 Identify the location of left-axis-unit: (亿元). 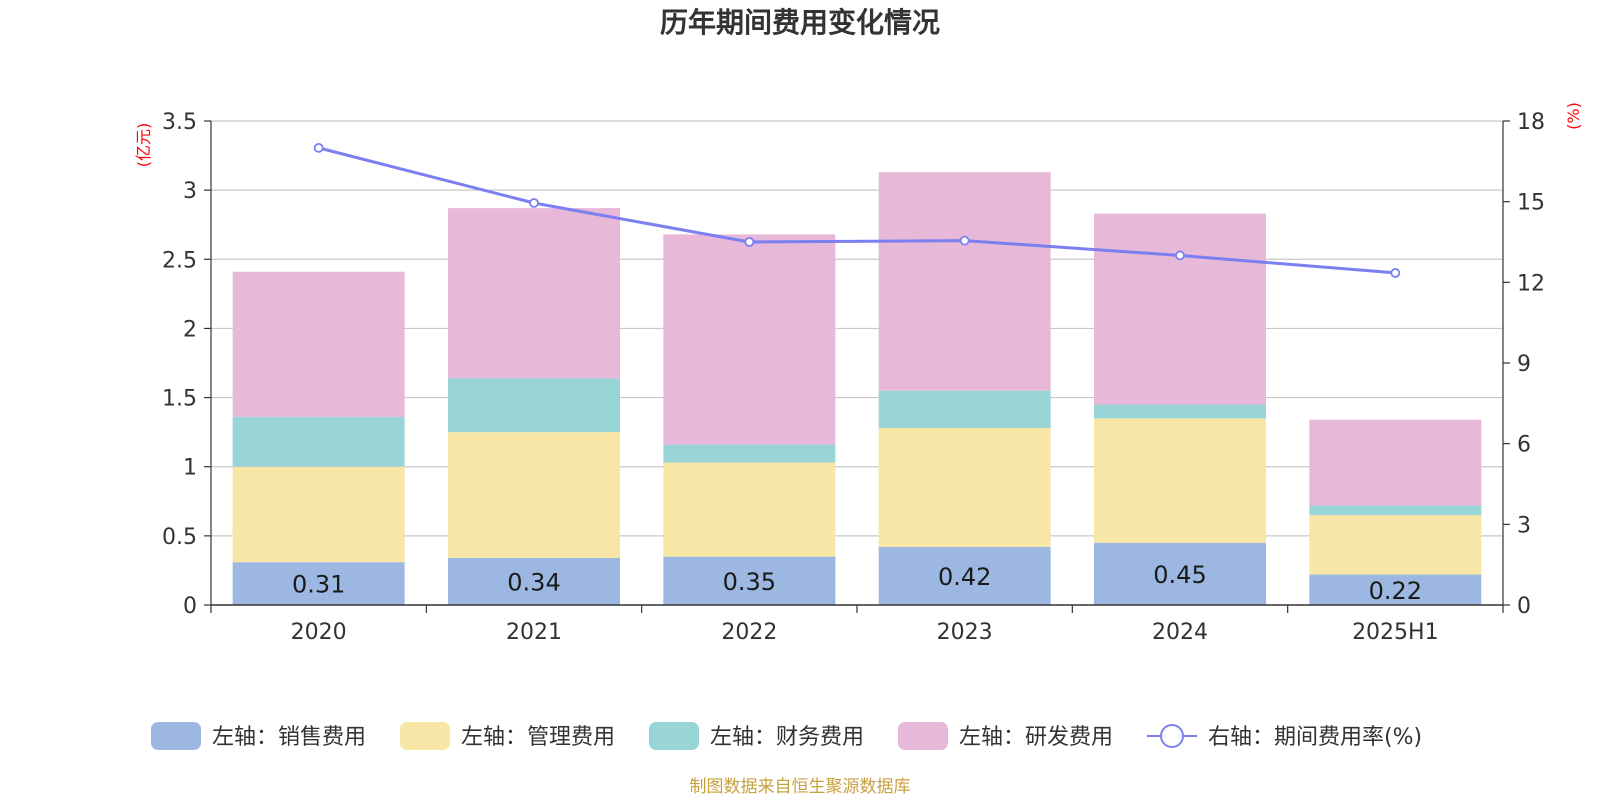
(143, 145).